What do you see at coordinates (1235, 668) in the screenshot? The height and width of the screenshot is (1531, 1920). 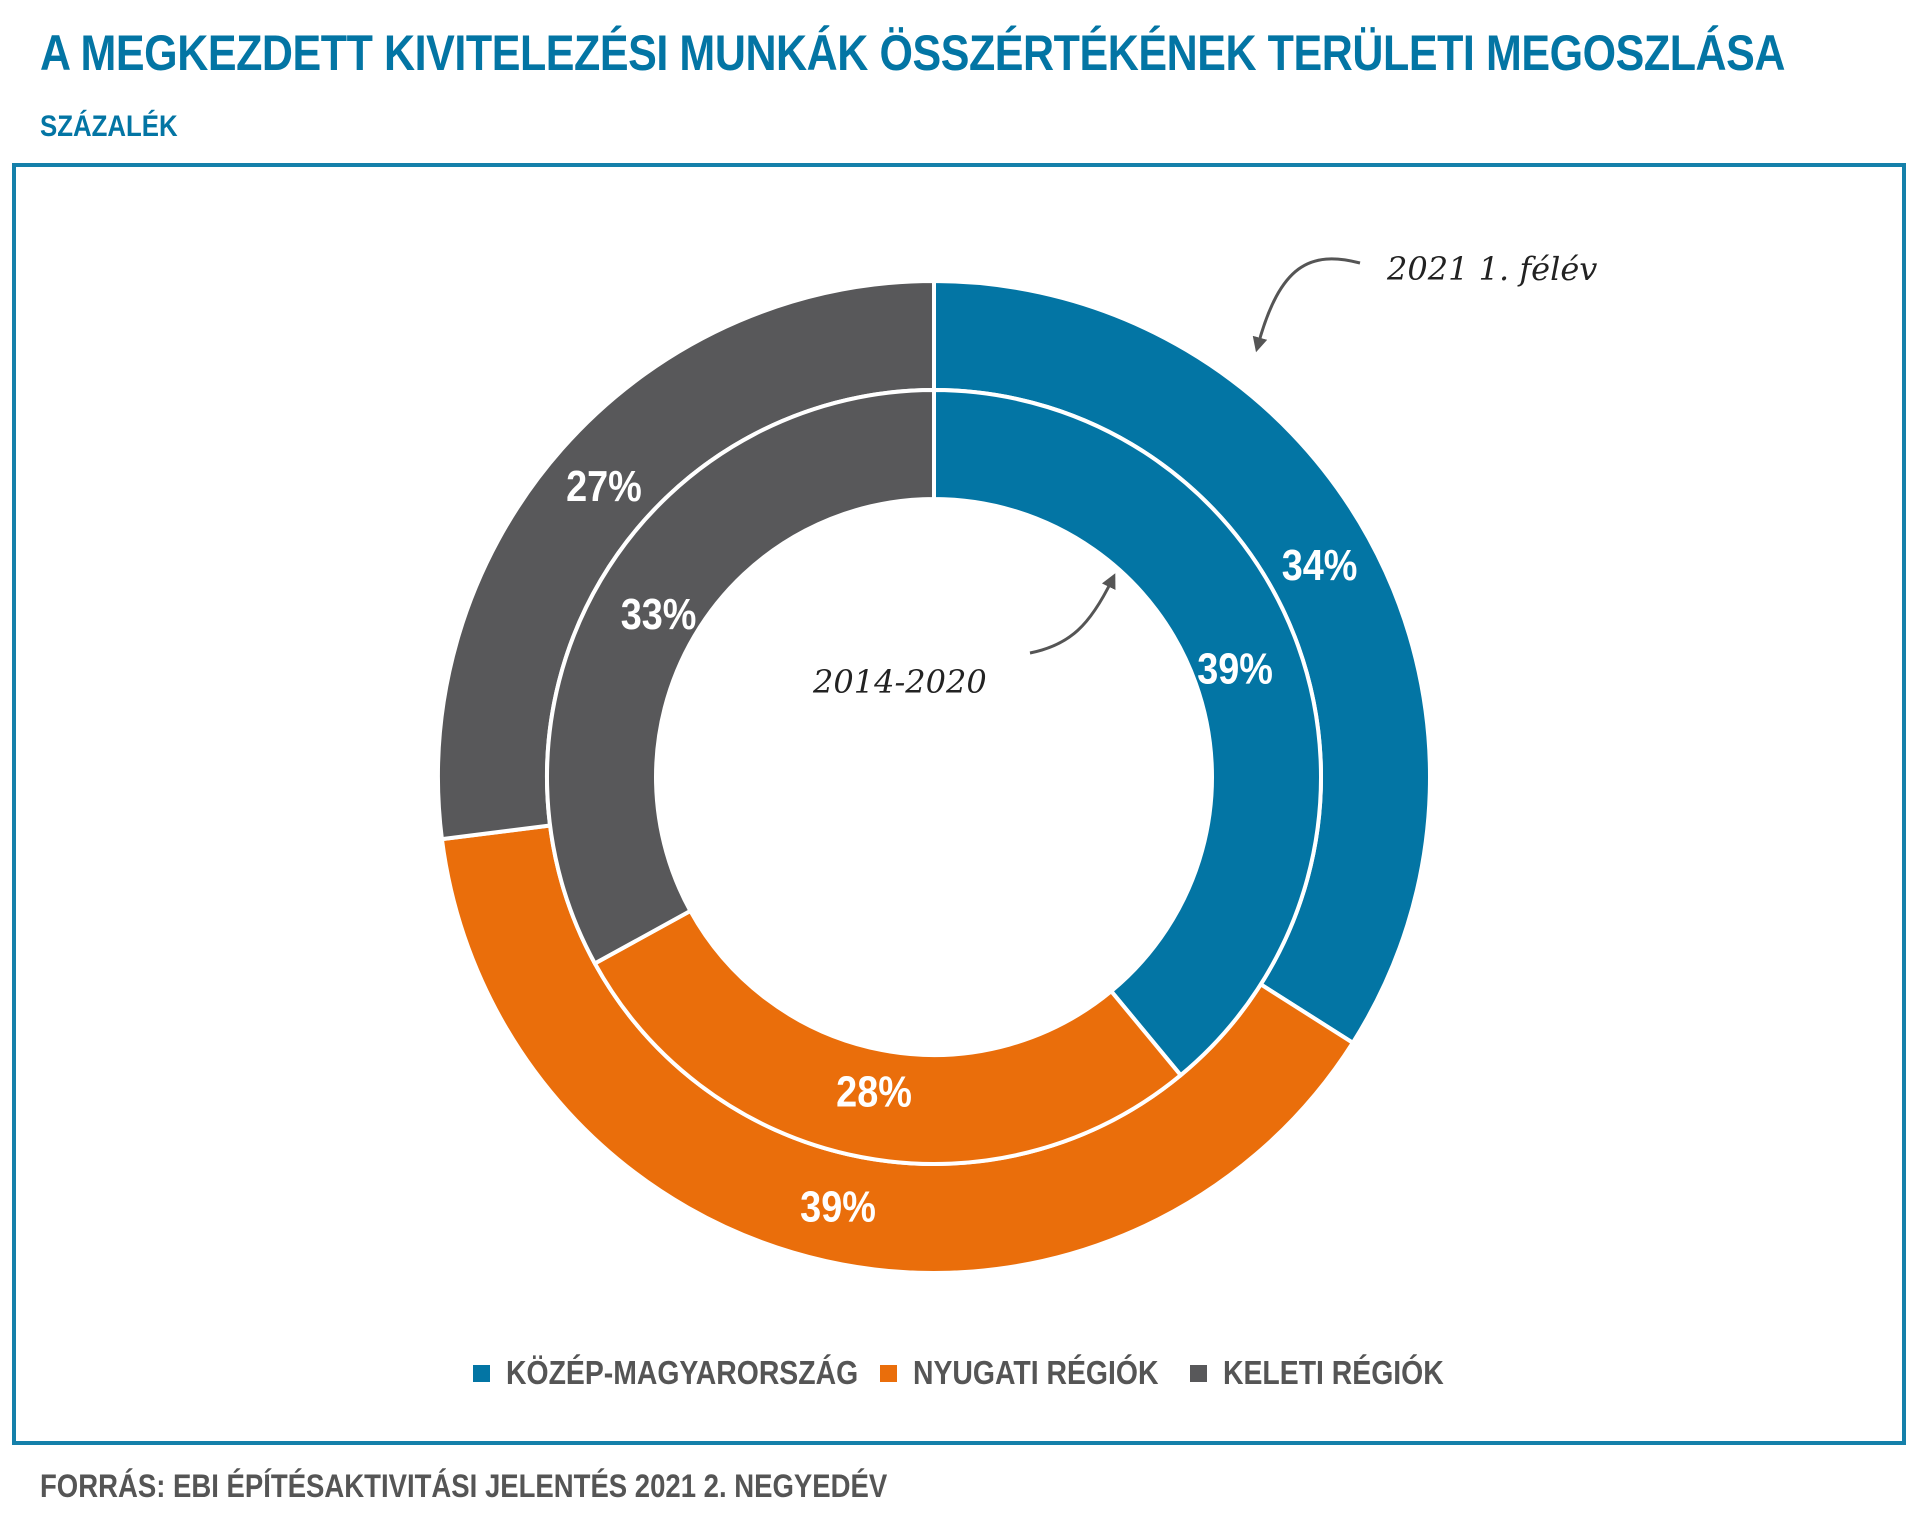 I see `inner-label-kozep-magyarorszag: 39%` at bounding box center [1235, 668].